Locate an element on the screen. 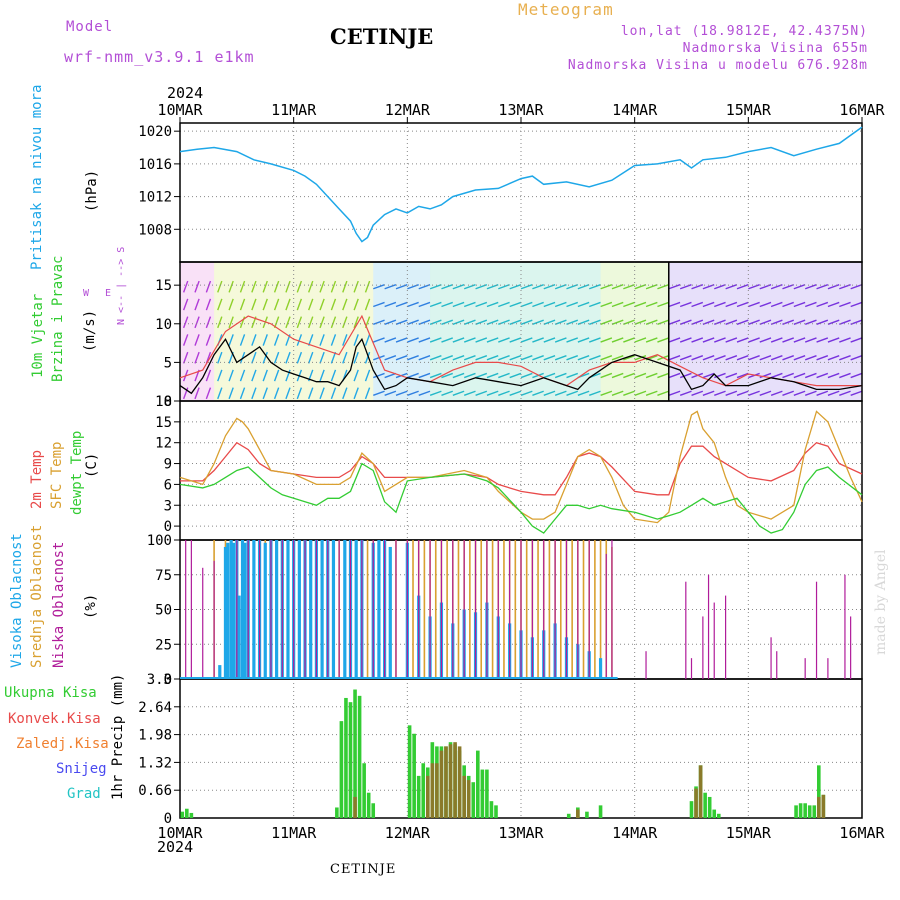 The width and height of the screenshot is (900, 900). x-tick-label-top: 12MAR is located at coordinates (408, 110).